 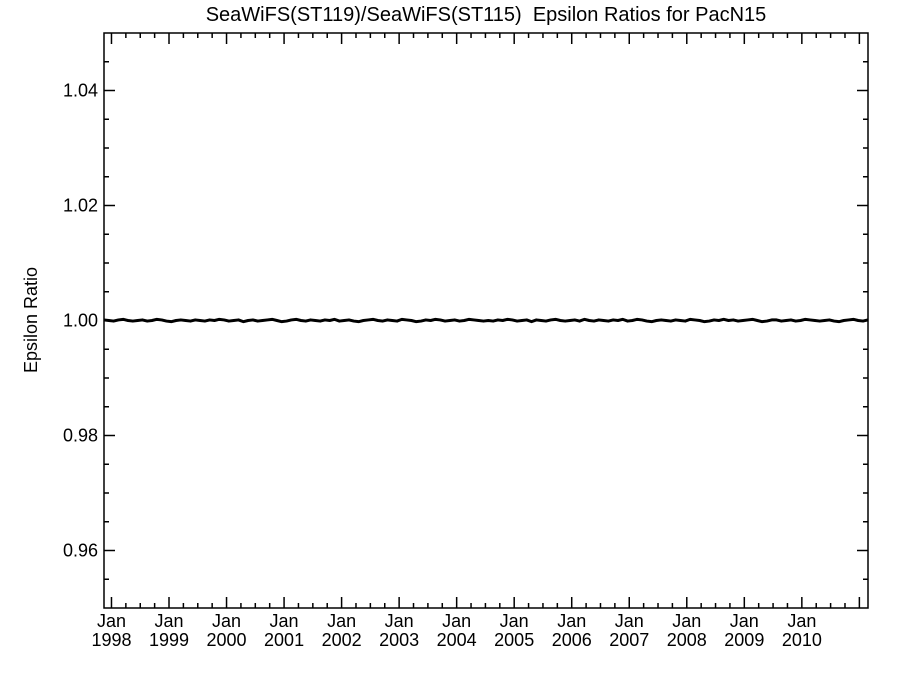 What do you see at coordinates (514, 640) in the screenshot?
I see `x-tick-label-year: 2005` at bounding box center [514, 640].